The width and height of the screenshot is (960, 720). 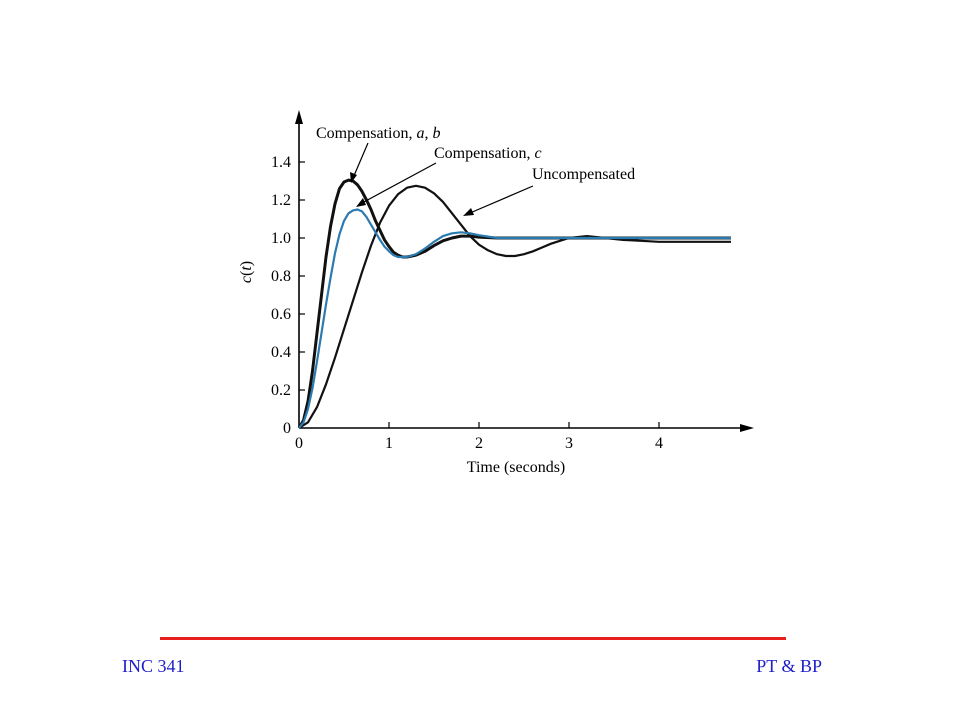 What do you see at coordinates (360, 160) in the screenshot?
I see `annotation-arrow-ab` at bounding box center [360, 160].